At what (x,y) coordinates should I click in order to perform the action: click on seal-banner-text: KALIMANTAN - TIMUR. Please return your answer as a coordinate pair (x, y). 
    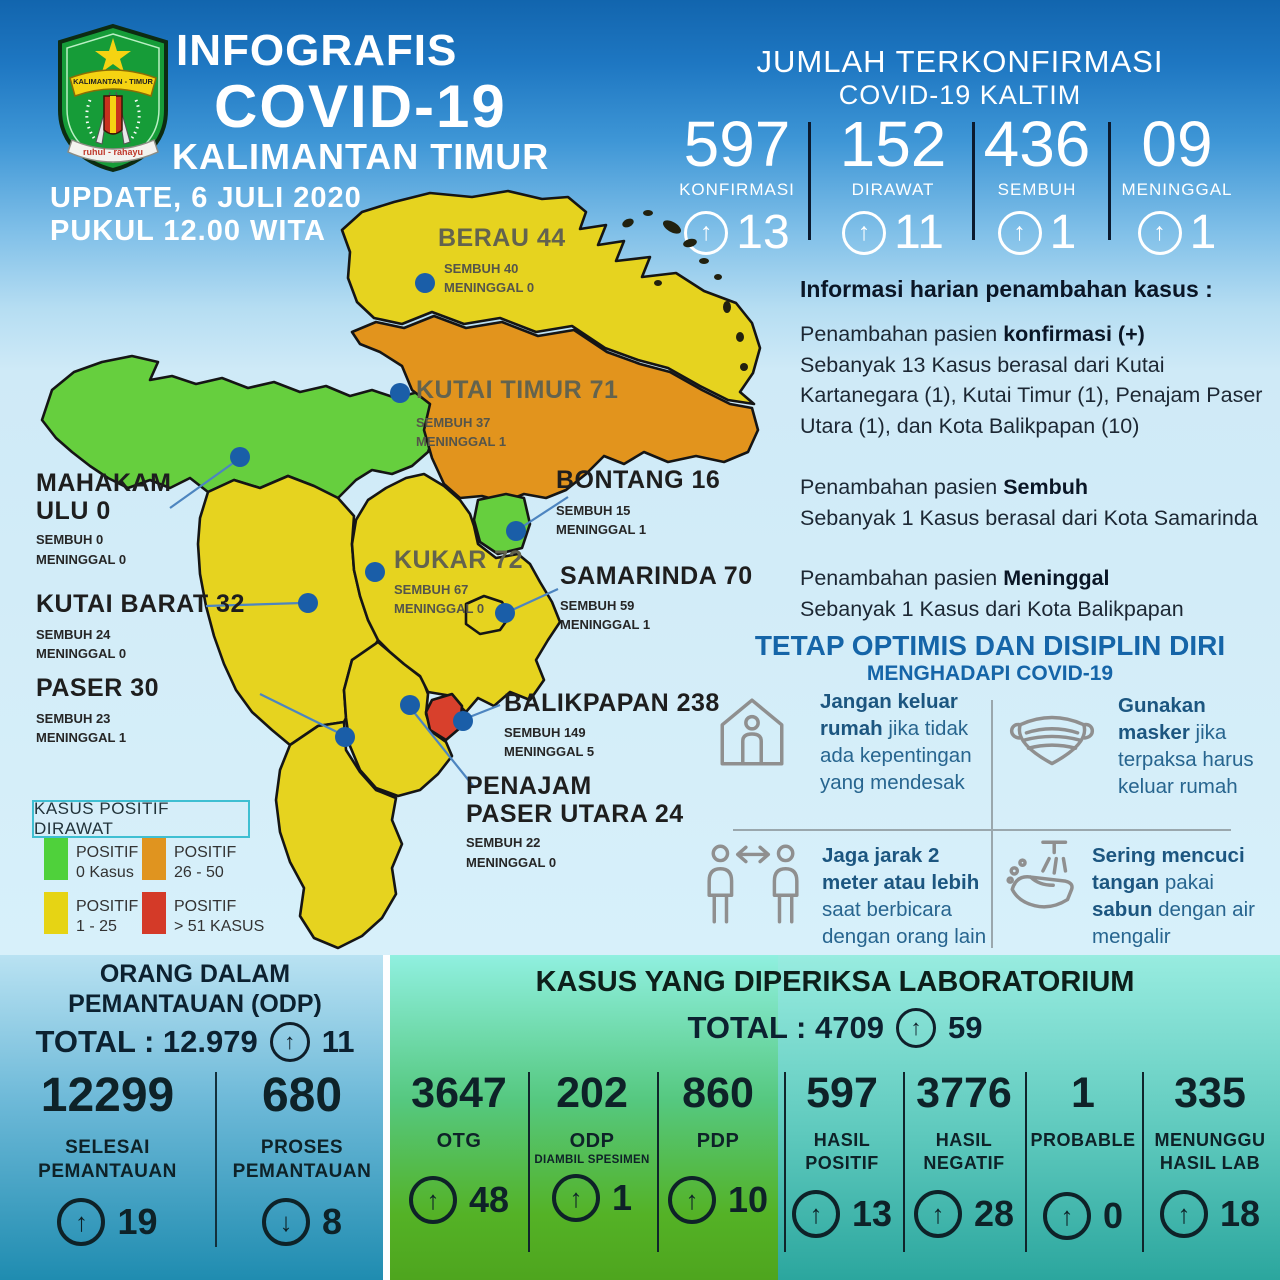
    Looking at the image, I should click on (113, 81).